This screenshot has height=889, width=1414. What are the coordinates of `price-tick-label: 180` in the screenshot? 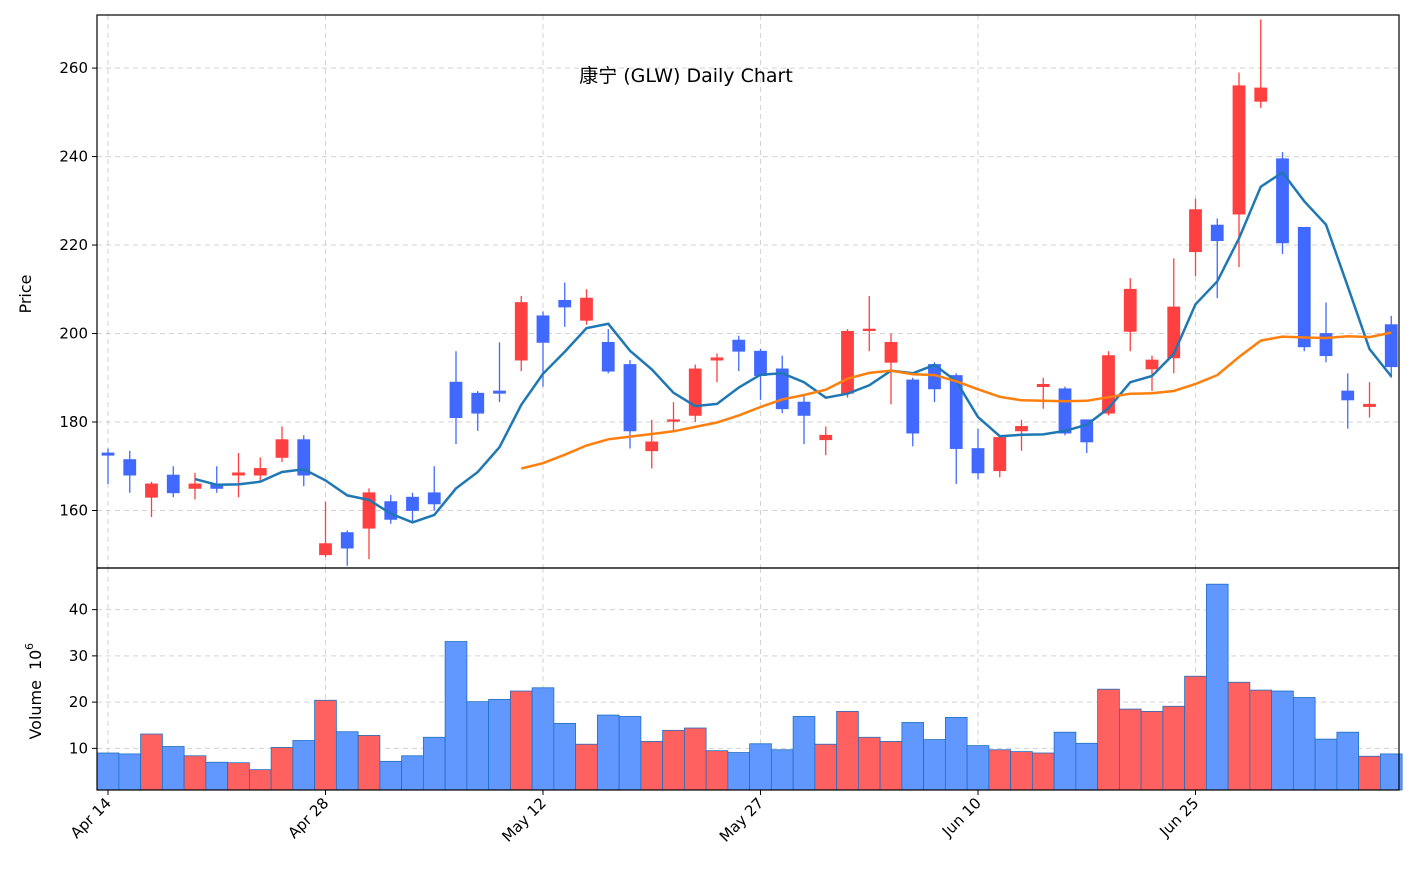 It's located at (73, 422).